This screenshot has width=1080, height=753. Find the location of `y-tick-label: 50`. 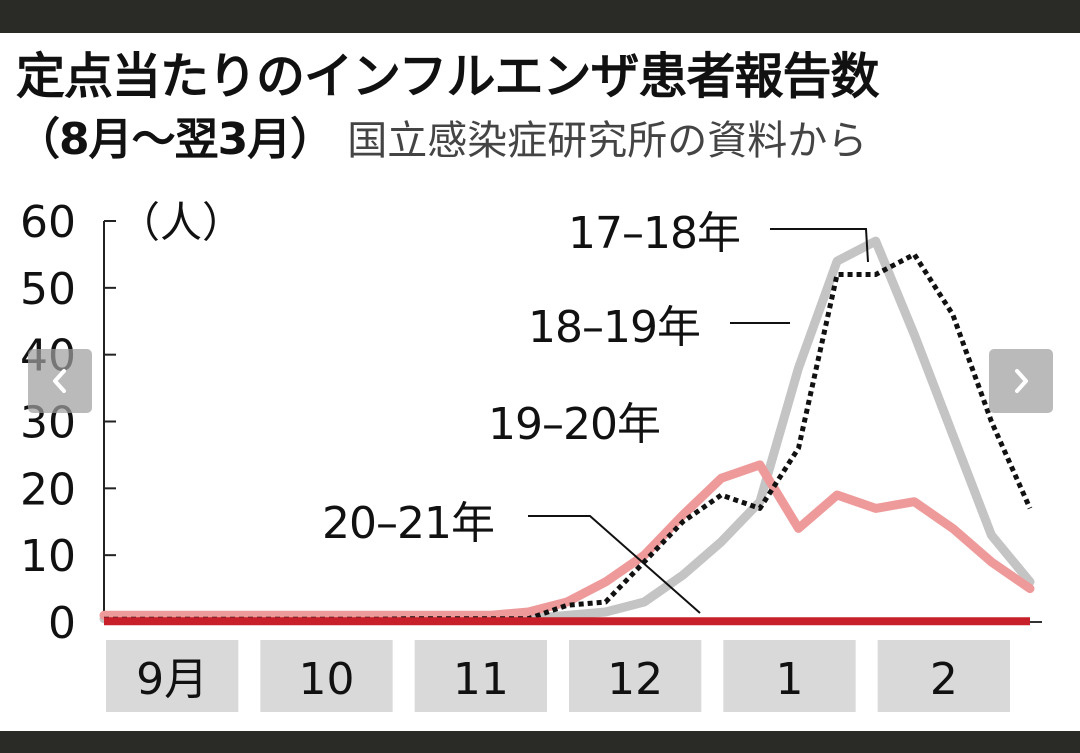

y-tick-label: 50 is located at coordinates (48, 289).